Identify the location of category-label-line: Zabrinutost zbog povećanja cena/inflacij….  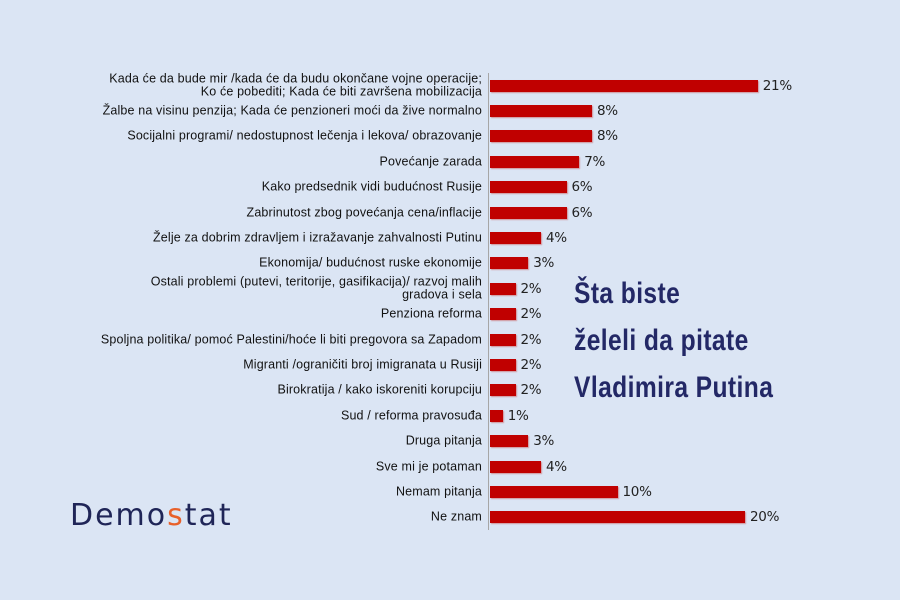
(364, 211).